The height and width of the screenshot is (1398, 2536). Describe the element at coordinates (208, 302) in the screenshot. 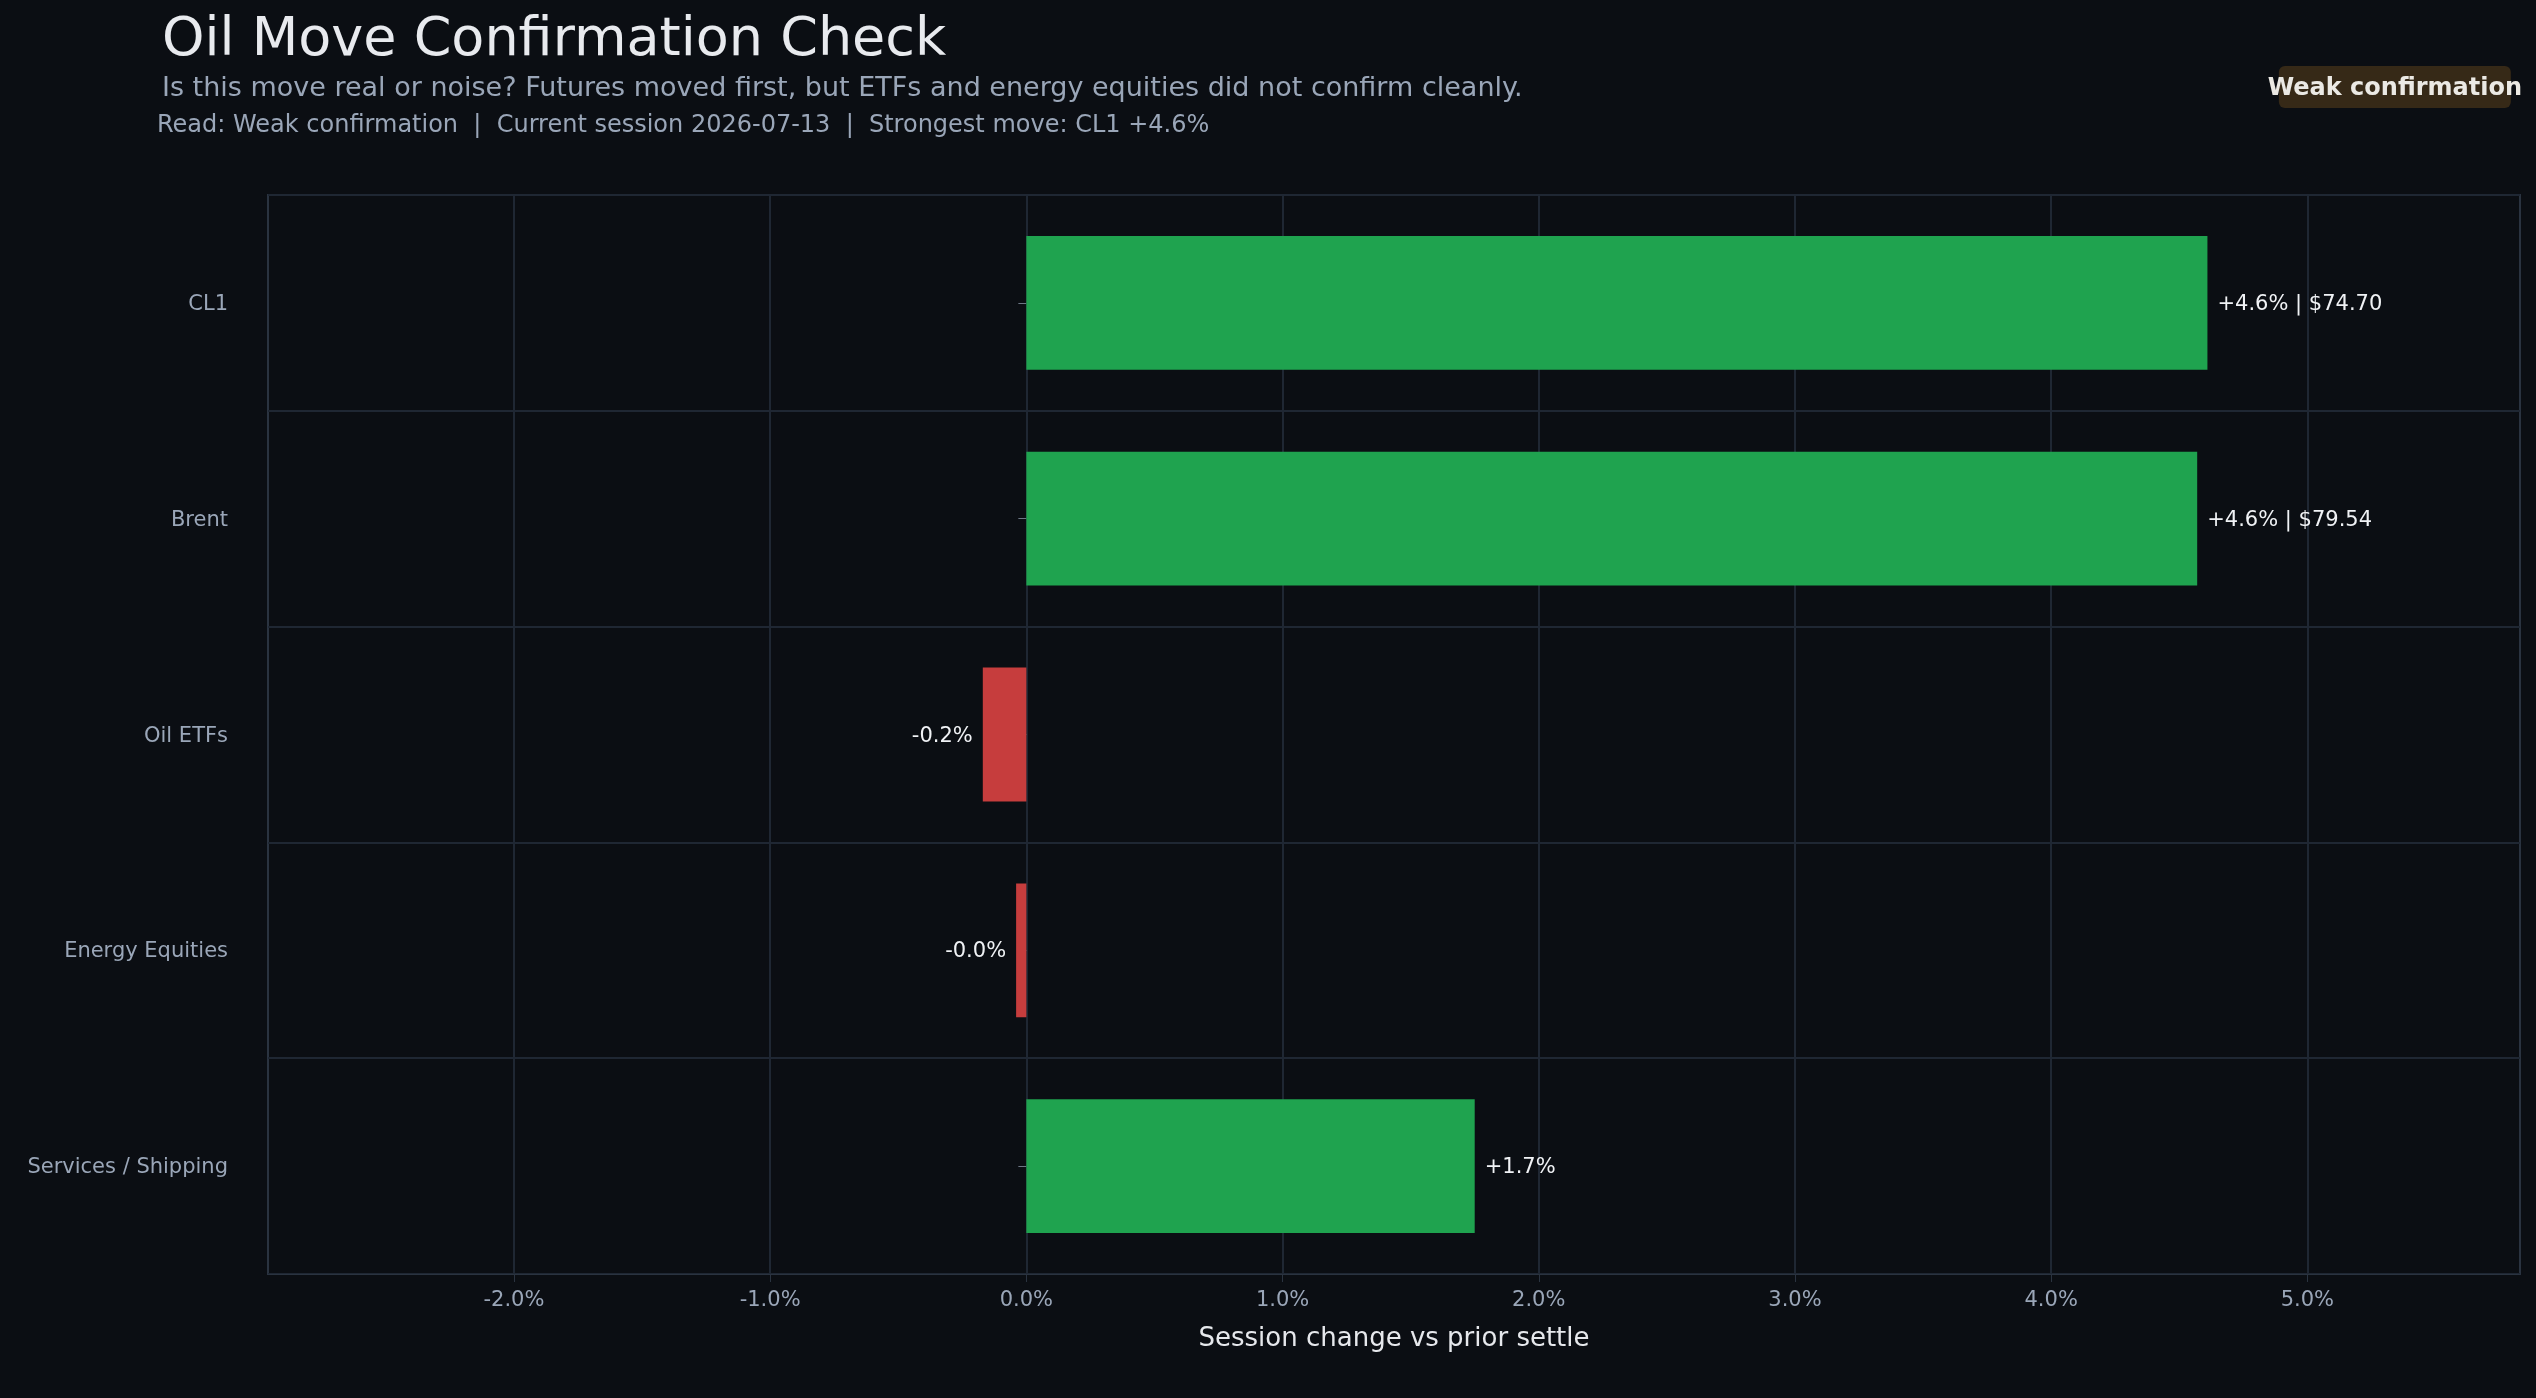

I see `y-tick-label: CL1` at that location.